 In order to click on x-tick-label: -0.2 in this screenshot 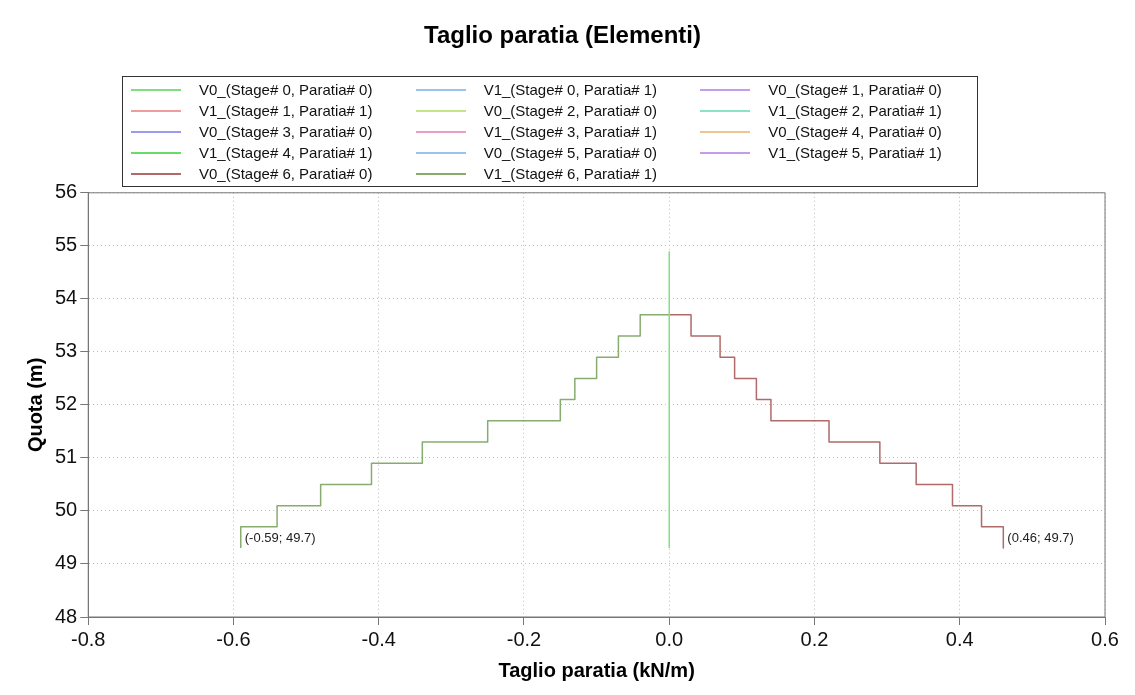, I will do `click(524, 638)`.